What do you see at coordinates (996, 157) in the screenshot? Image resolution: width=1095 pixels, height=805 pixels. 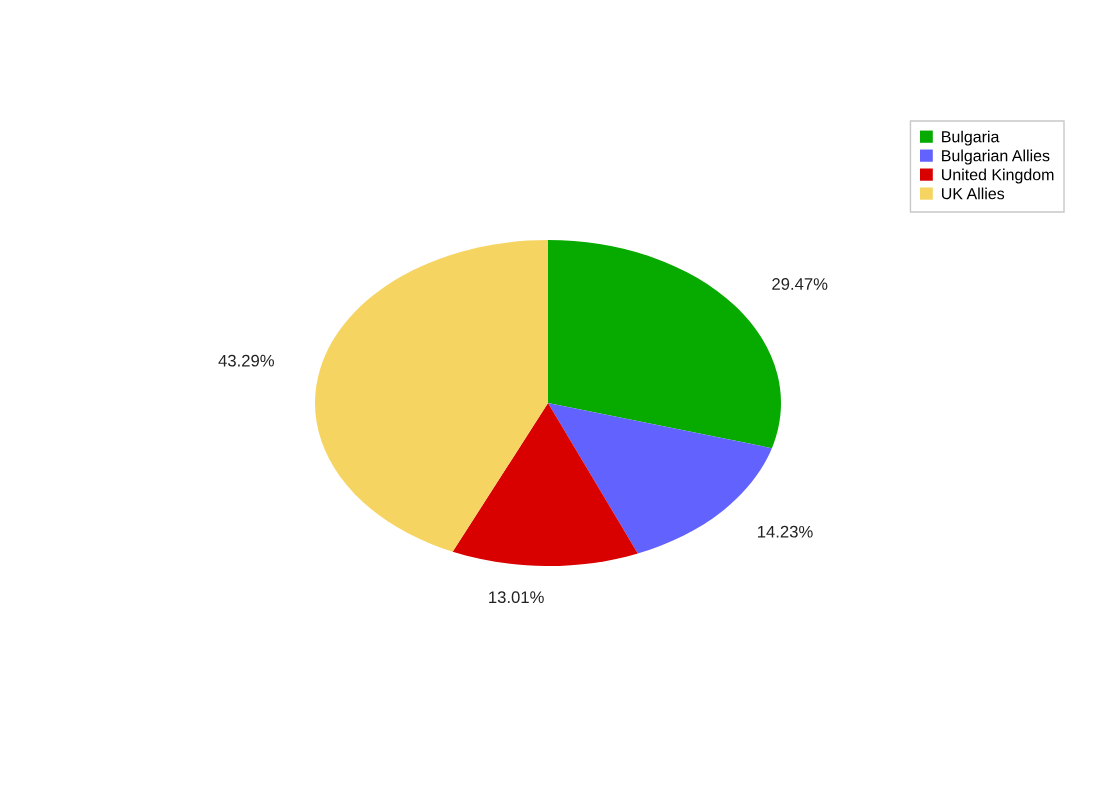 I see `legend-label: Bulgarian Allies` at bounding box center [996, 157].